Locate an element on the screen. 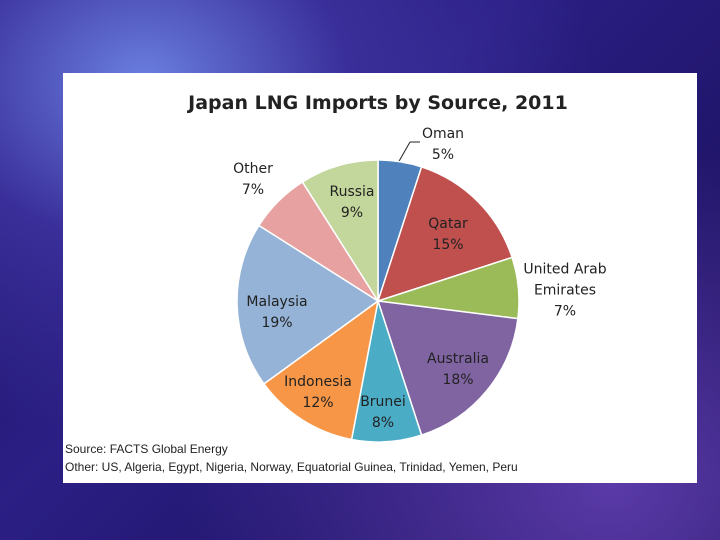 The width and height of the screenshot is (720, 540). slice-label: Indonesia 12% is located at coordinates (318, 393).